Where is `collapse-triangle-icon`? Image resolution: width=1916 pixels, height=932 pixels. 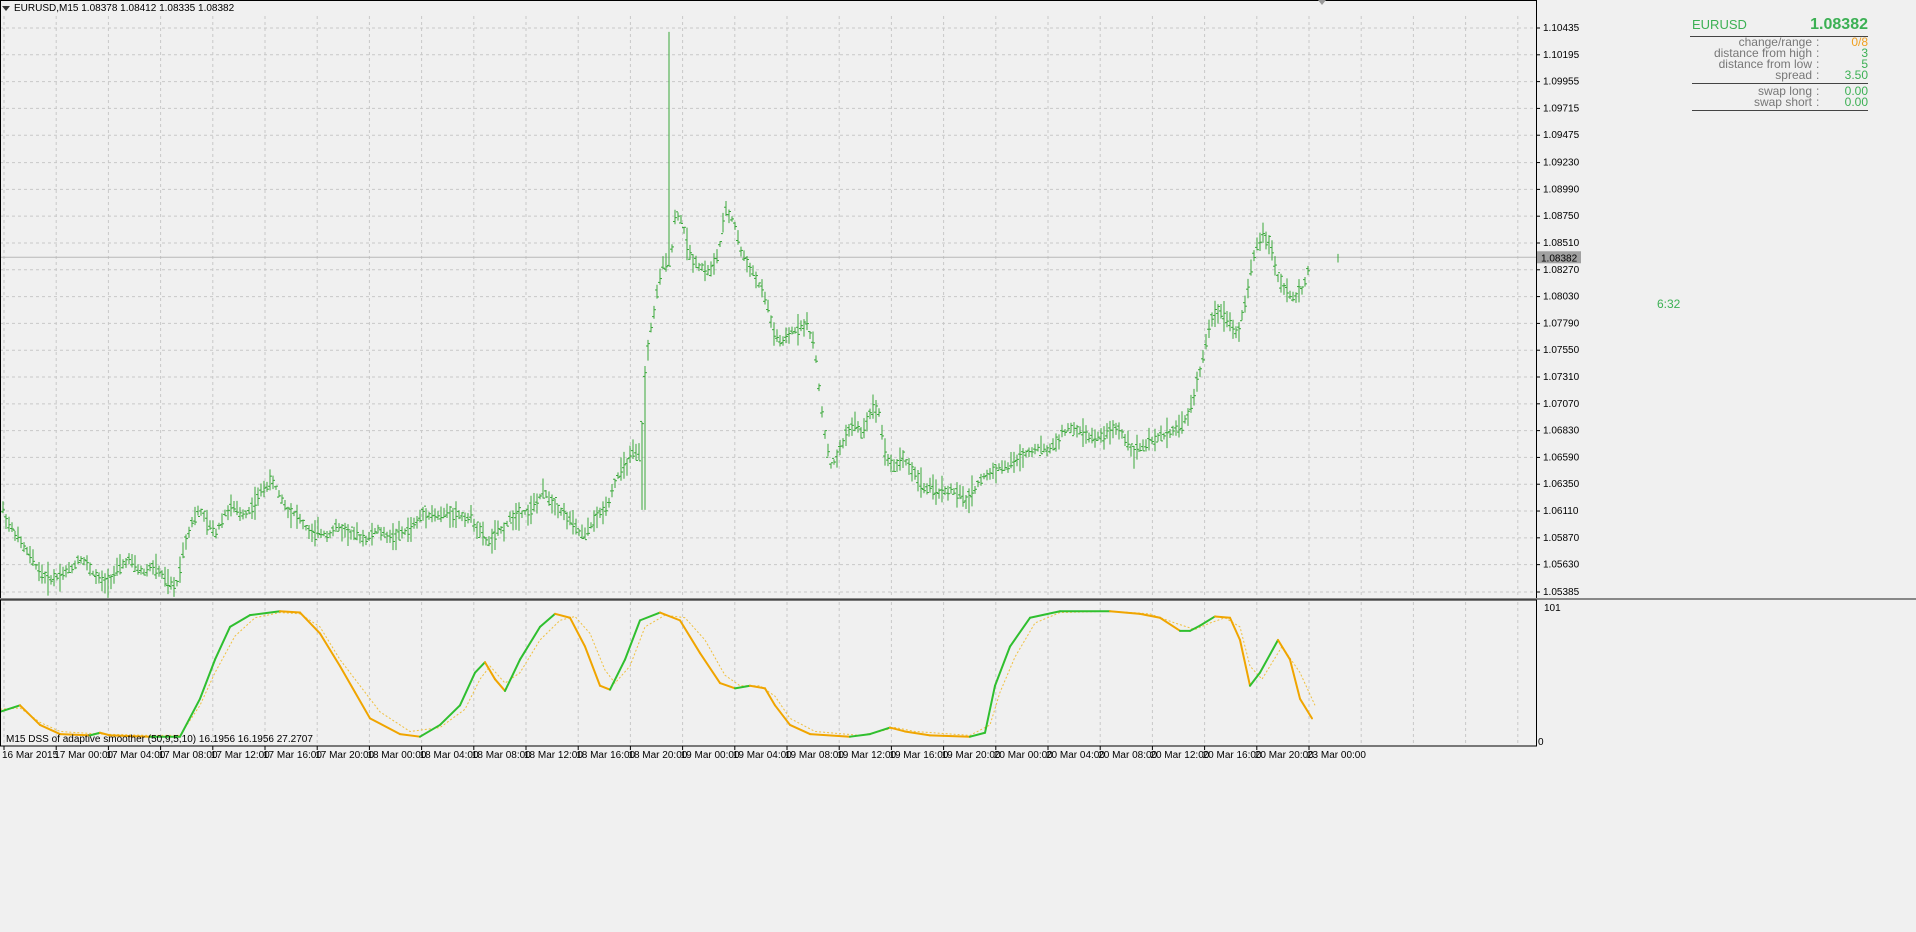 collapse-triangle-icon is located at coordinates (6, 8).